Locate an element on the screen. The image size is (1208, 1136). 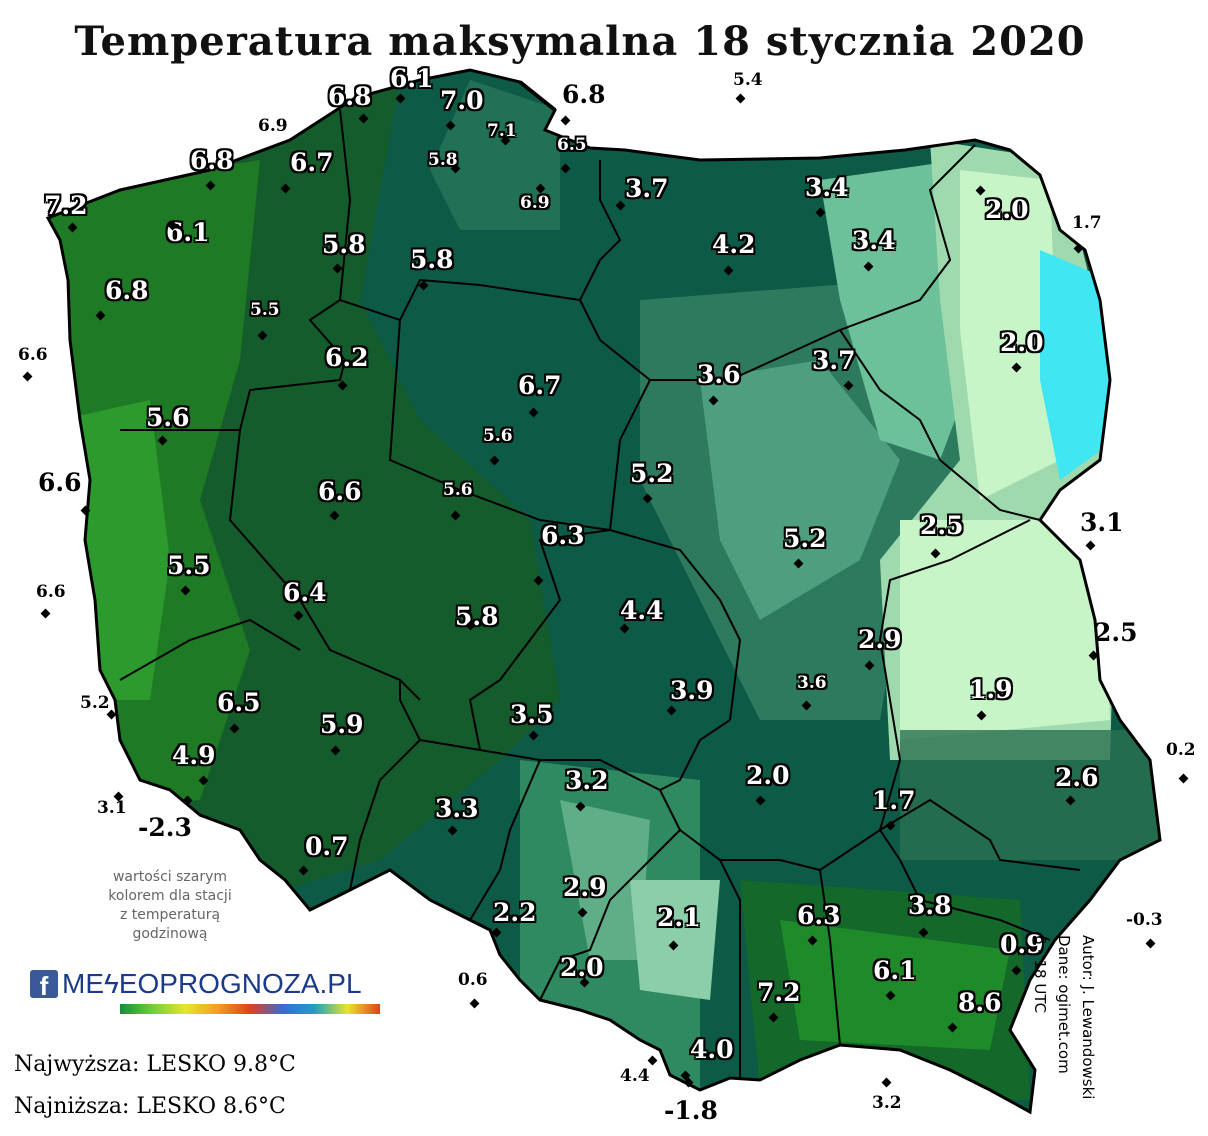
station-value: 7.0 is located at coordinates (462, 100).